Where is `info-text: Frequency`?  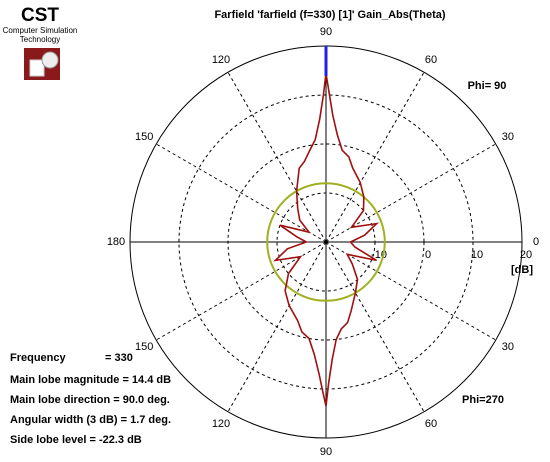 info-text: Frequency is located at coordinates (38, 358).